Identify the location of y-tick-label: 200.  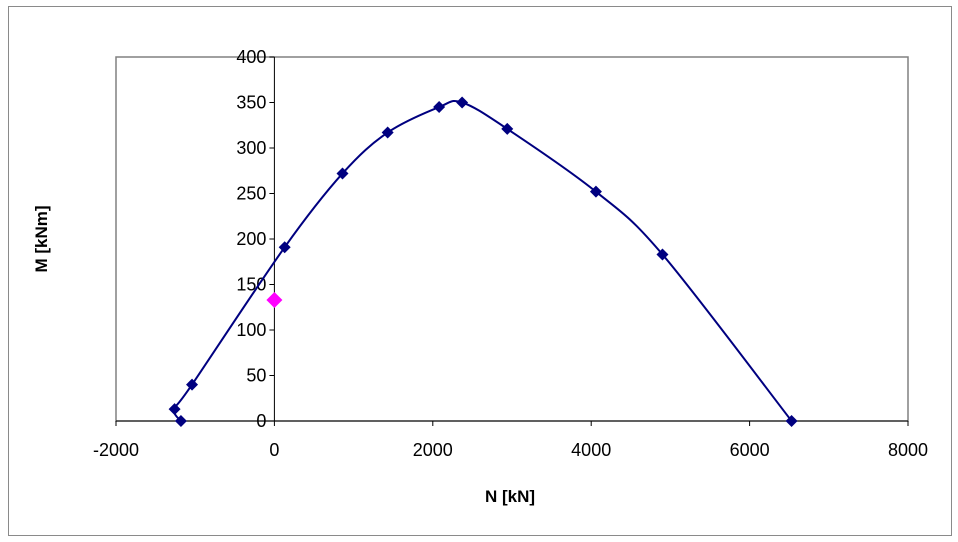
(251, 239).